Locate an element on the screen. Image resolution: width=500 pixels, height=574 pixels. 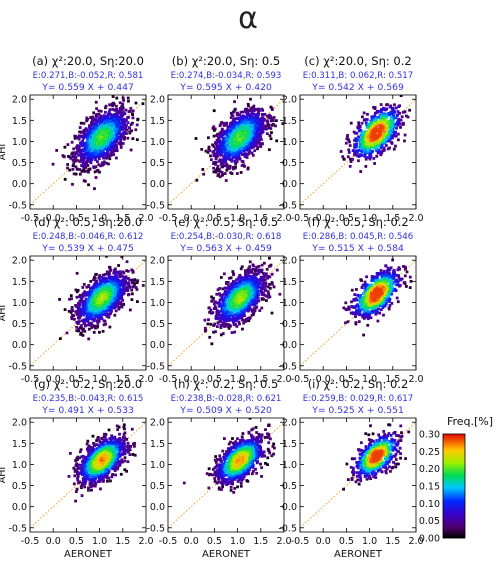
y-tick-label: 0.5 is located at coordinates (19, 324).